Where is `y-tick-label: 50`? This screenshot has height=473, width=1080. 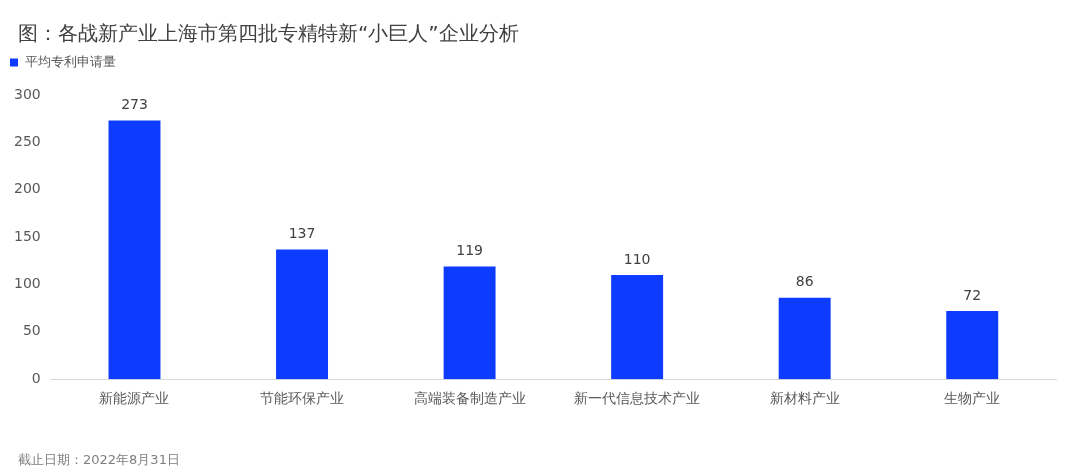
y-tick-label: 50 is located at coordinates (31, 330).